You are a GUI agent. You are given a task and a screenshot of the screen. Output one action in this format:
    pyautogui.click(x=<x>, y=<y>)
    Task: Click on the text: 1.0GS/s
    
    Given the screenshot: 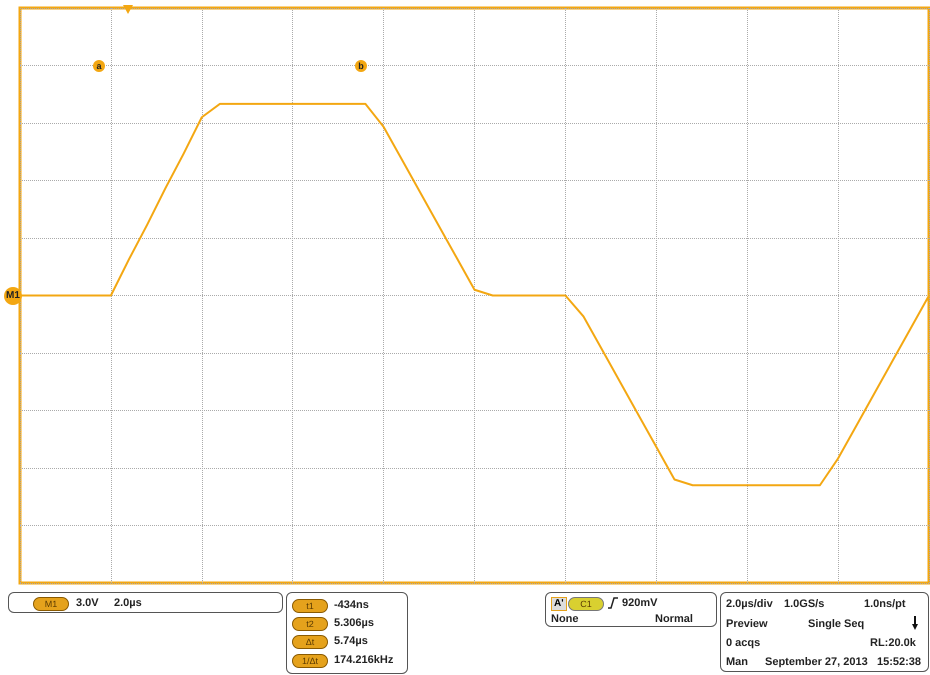 What is the action you would take?
    pyautogui.click(x=804, y=604)
    